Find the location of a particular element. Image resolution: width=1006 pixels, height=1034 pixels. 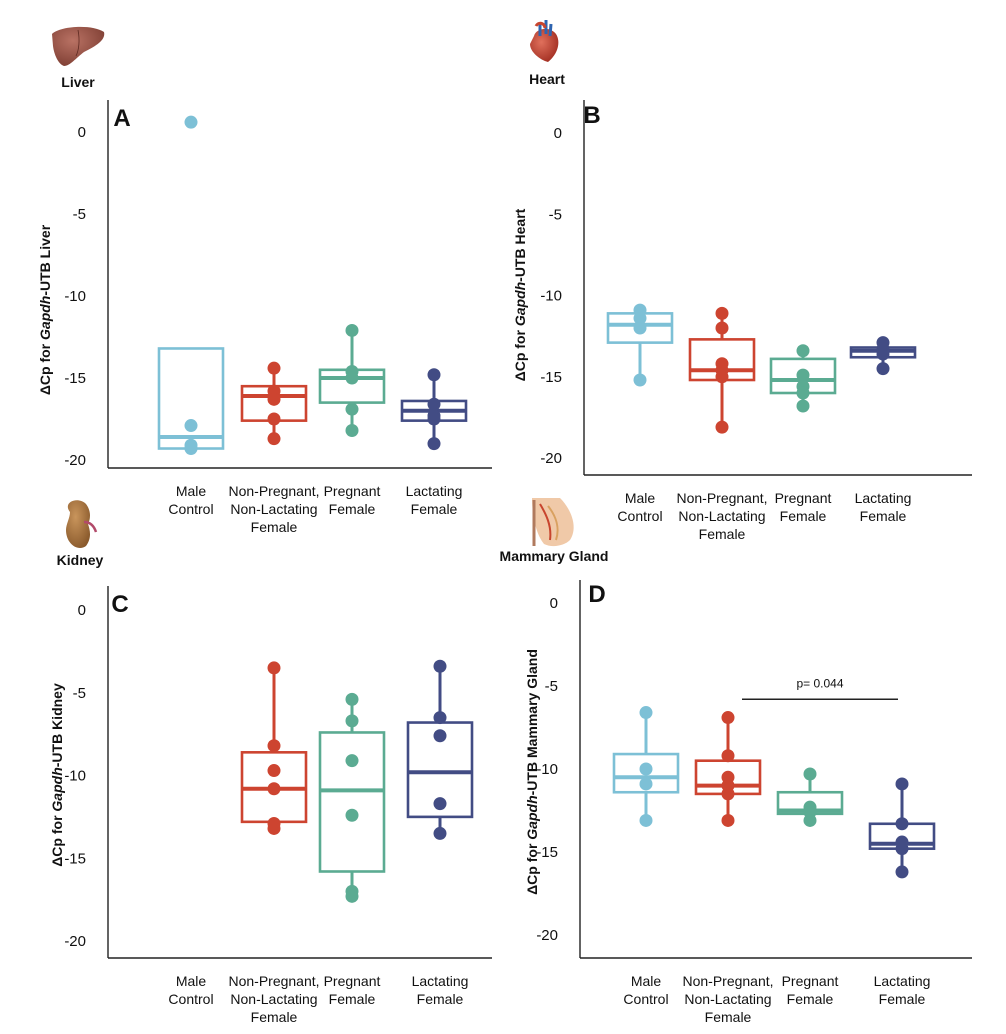

p-value-label: p= 0.044 is located at coordinates (819, 683).